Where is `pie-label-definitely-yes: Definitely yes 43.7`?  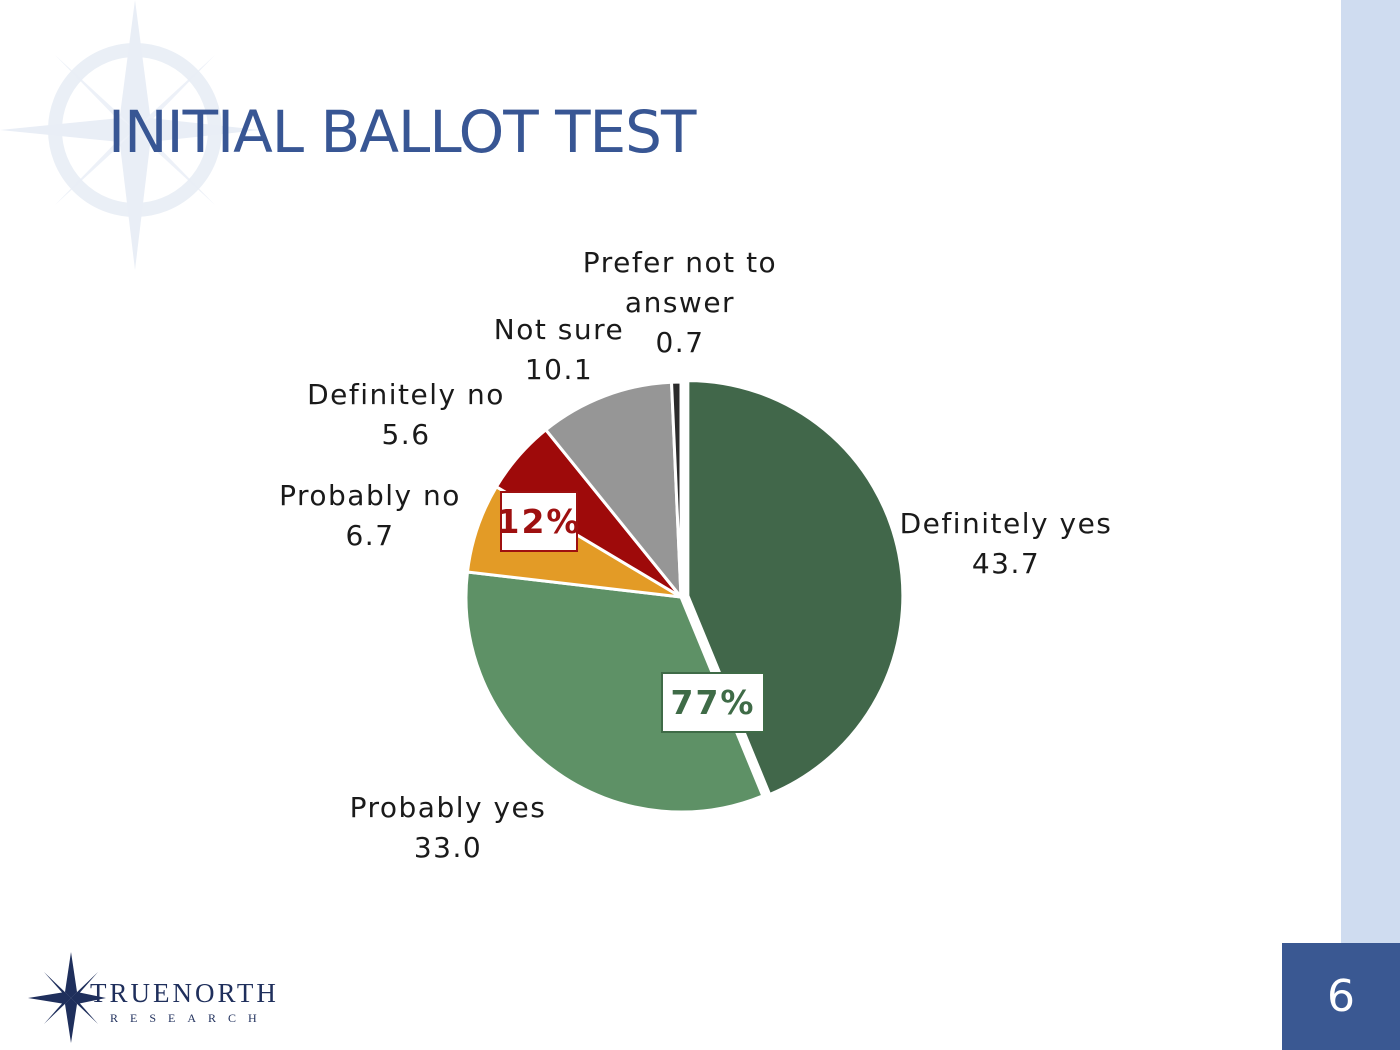
pie-label-definitely-yes: Definitely yes 43.7 is located at coordinates (1006, 543).